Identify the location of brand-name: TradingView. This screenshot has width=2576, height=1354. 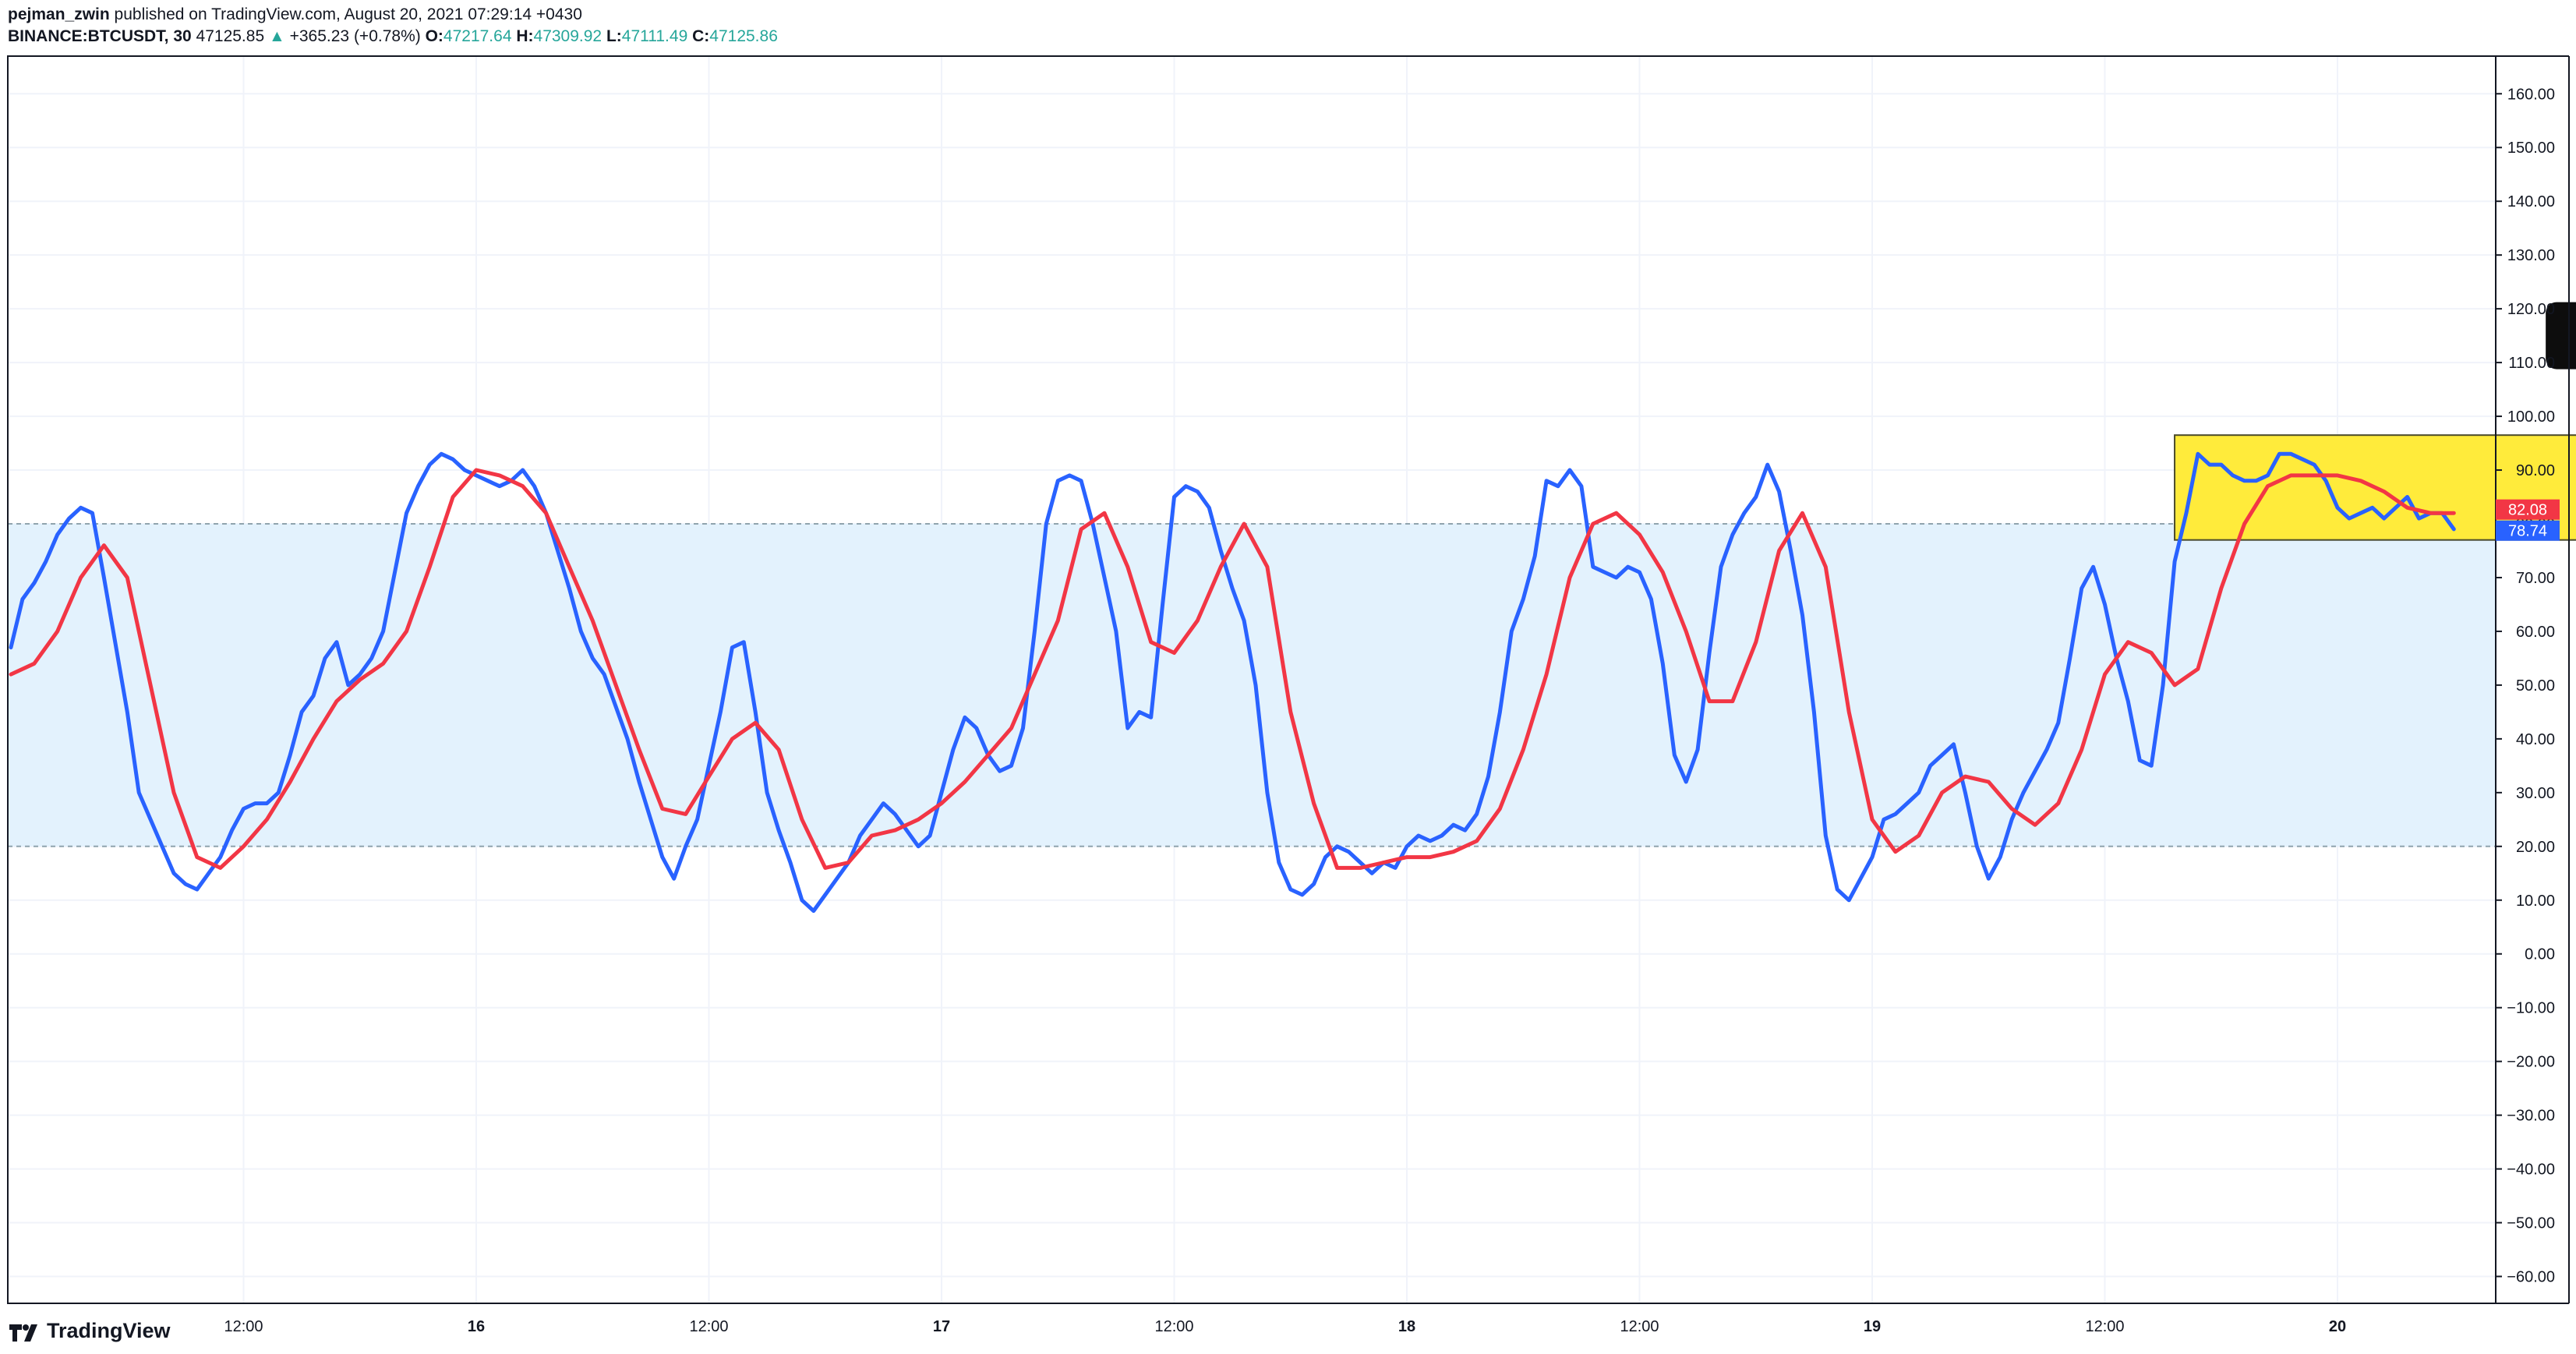
(109, 1330).